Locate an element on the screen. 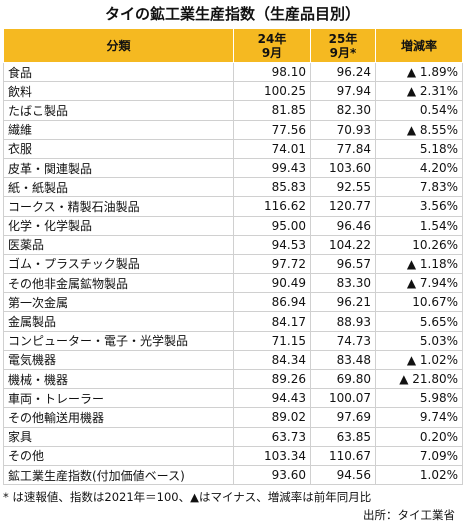 The height and width of the screenshot is (523, 465). value-cell: 77.84 is located at coordinates (343, 149).